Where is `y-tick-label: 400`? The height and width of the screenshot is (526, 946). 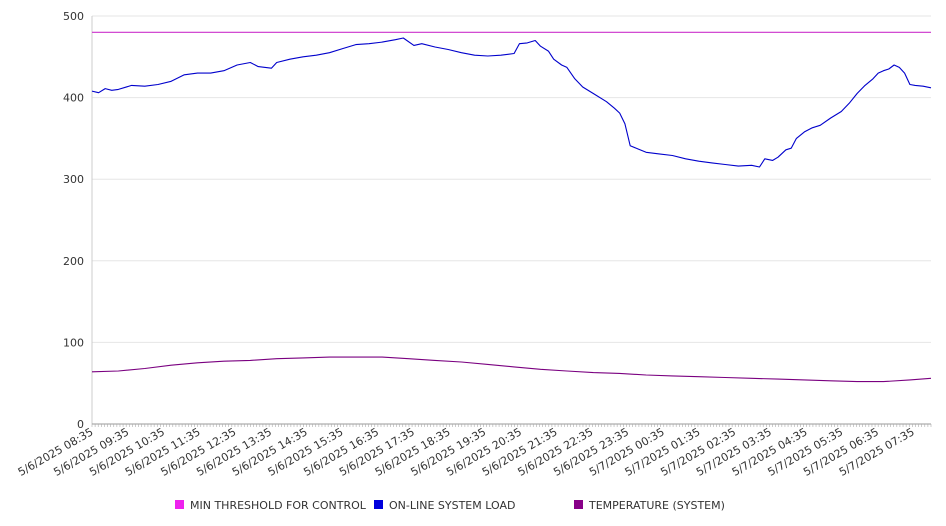 y-tick-label: 400 is located at coordinates (73, 98).